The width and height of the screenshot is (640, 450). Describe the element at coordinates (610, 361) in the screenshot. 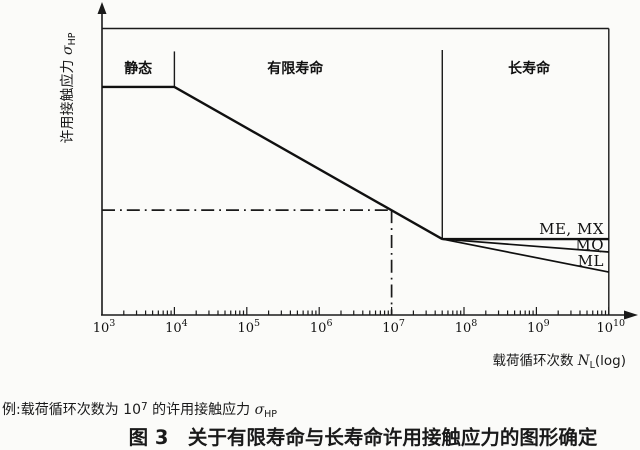

I see `x-axis-label-suffix: (log)` at that location.